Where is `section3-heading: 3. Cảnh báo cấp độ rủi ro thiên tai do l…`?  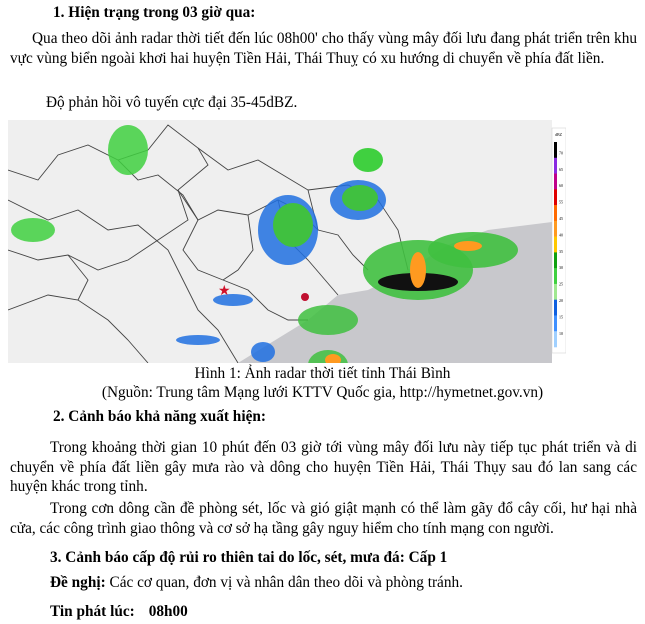
section3-heading: 3. Cảnh báo cấp độ rủi ro thiên tai do l… is located at coordinates (249, 557).